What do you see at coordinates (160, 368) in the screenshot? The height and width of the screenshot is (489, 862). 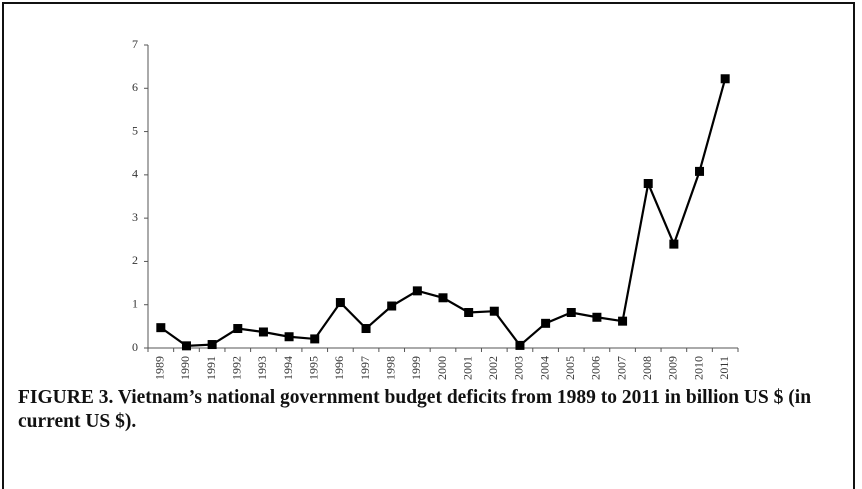 I see `x-tick-label: 1989` at bounding box center [160, 368].